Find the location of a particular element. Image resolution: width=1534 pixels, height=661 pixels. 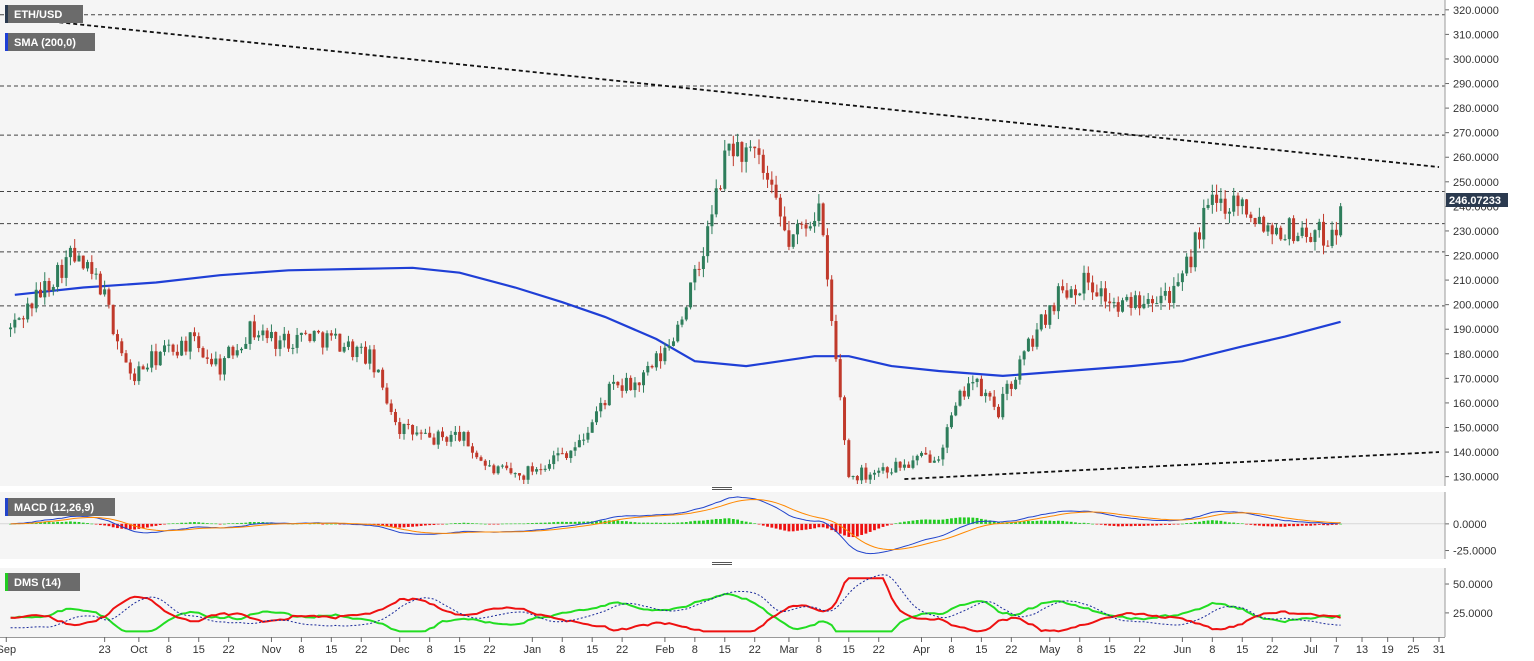

label-sma-200: SMA (200,0) is located at coordinates (50, 42).